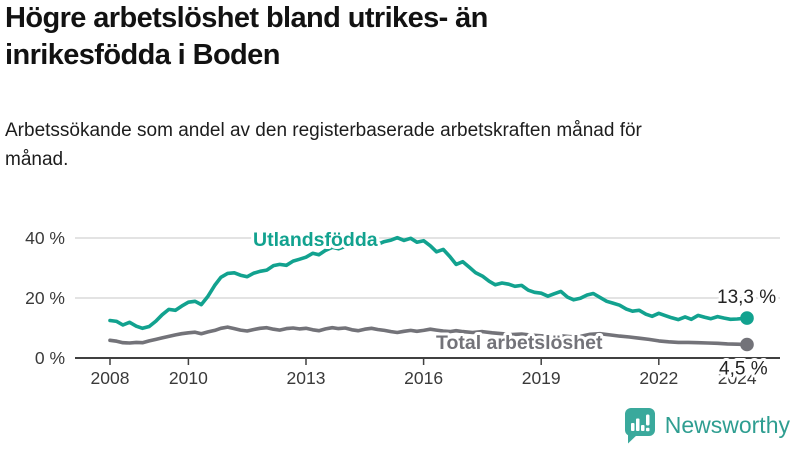 The image size is (800, 450). What do you see at coordinates (315, 240) in the screenshot?
I see `series-label-utlandsfodda: Utlandsfödda` at bounding box center [315, 240].